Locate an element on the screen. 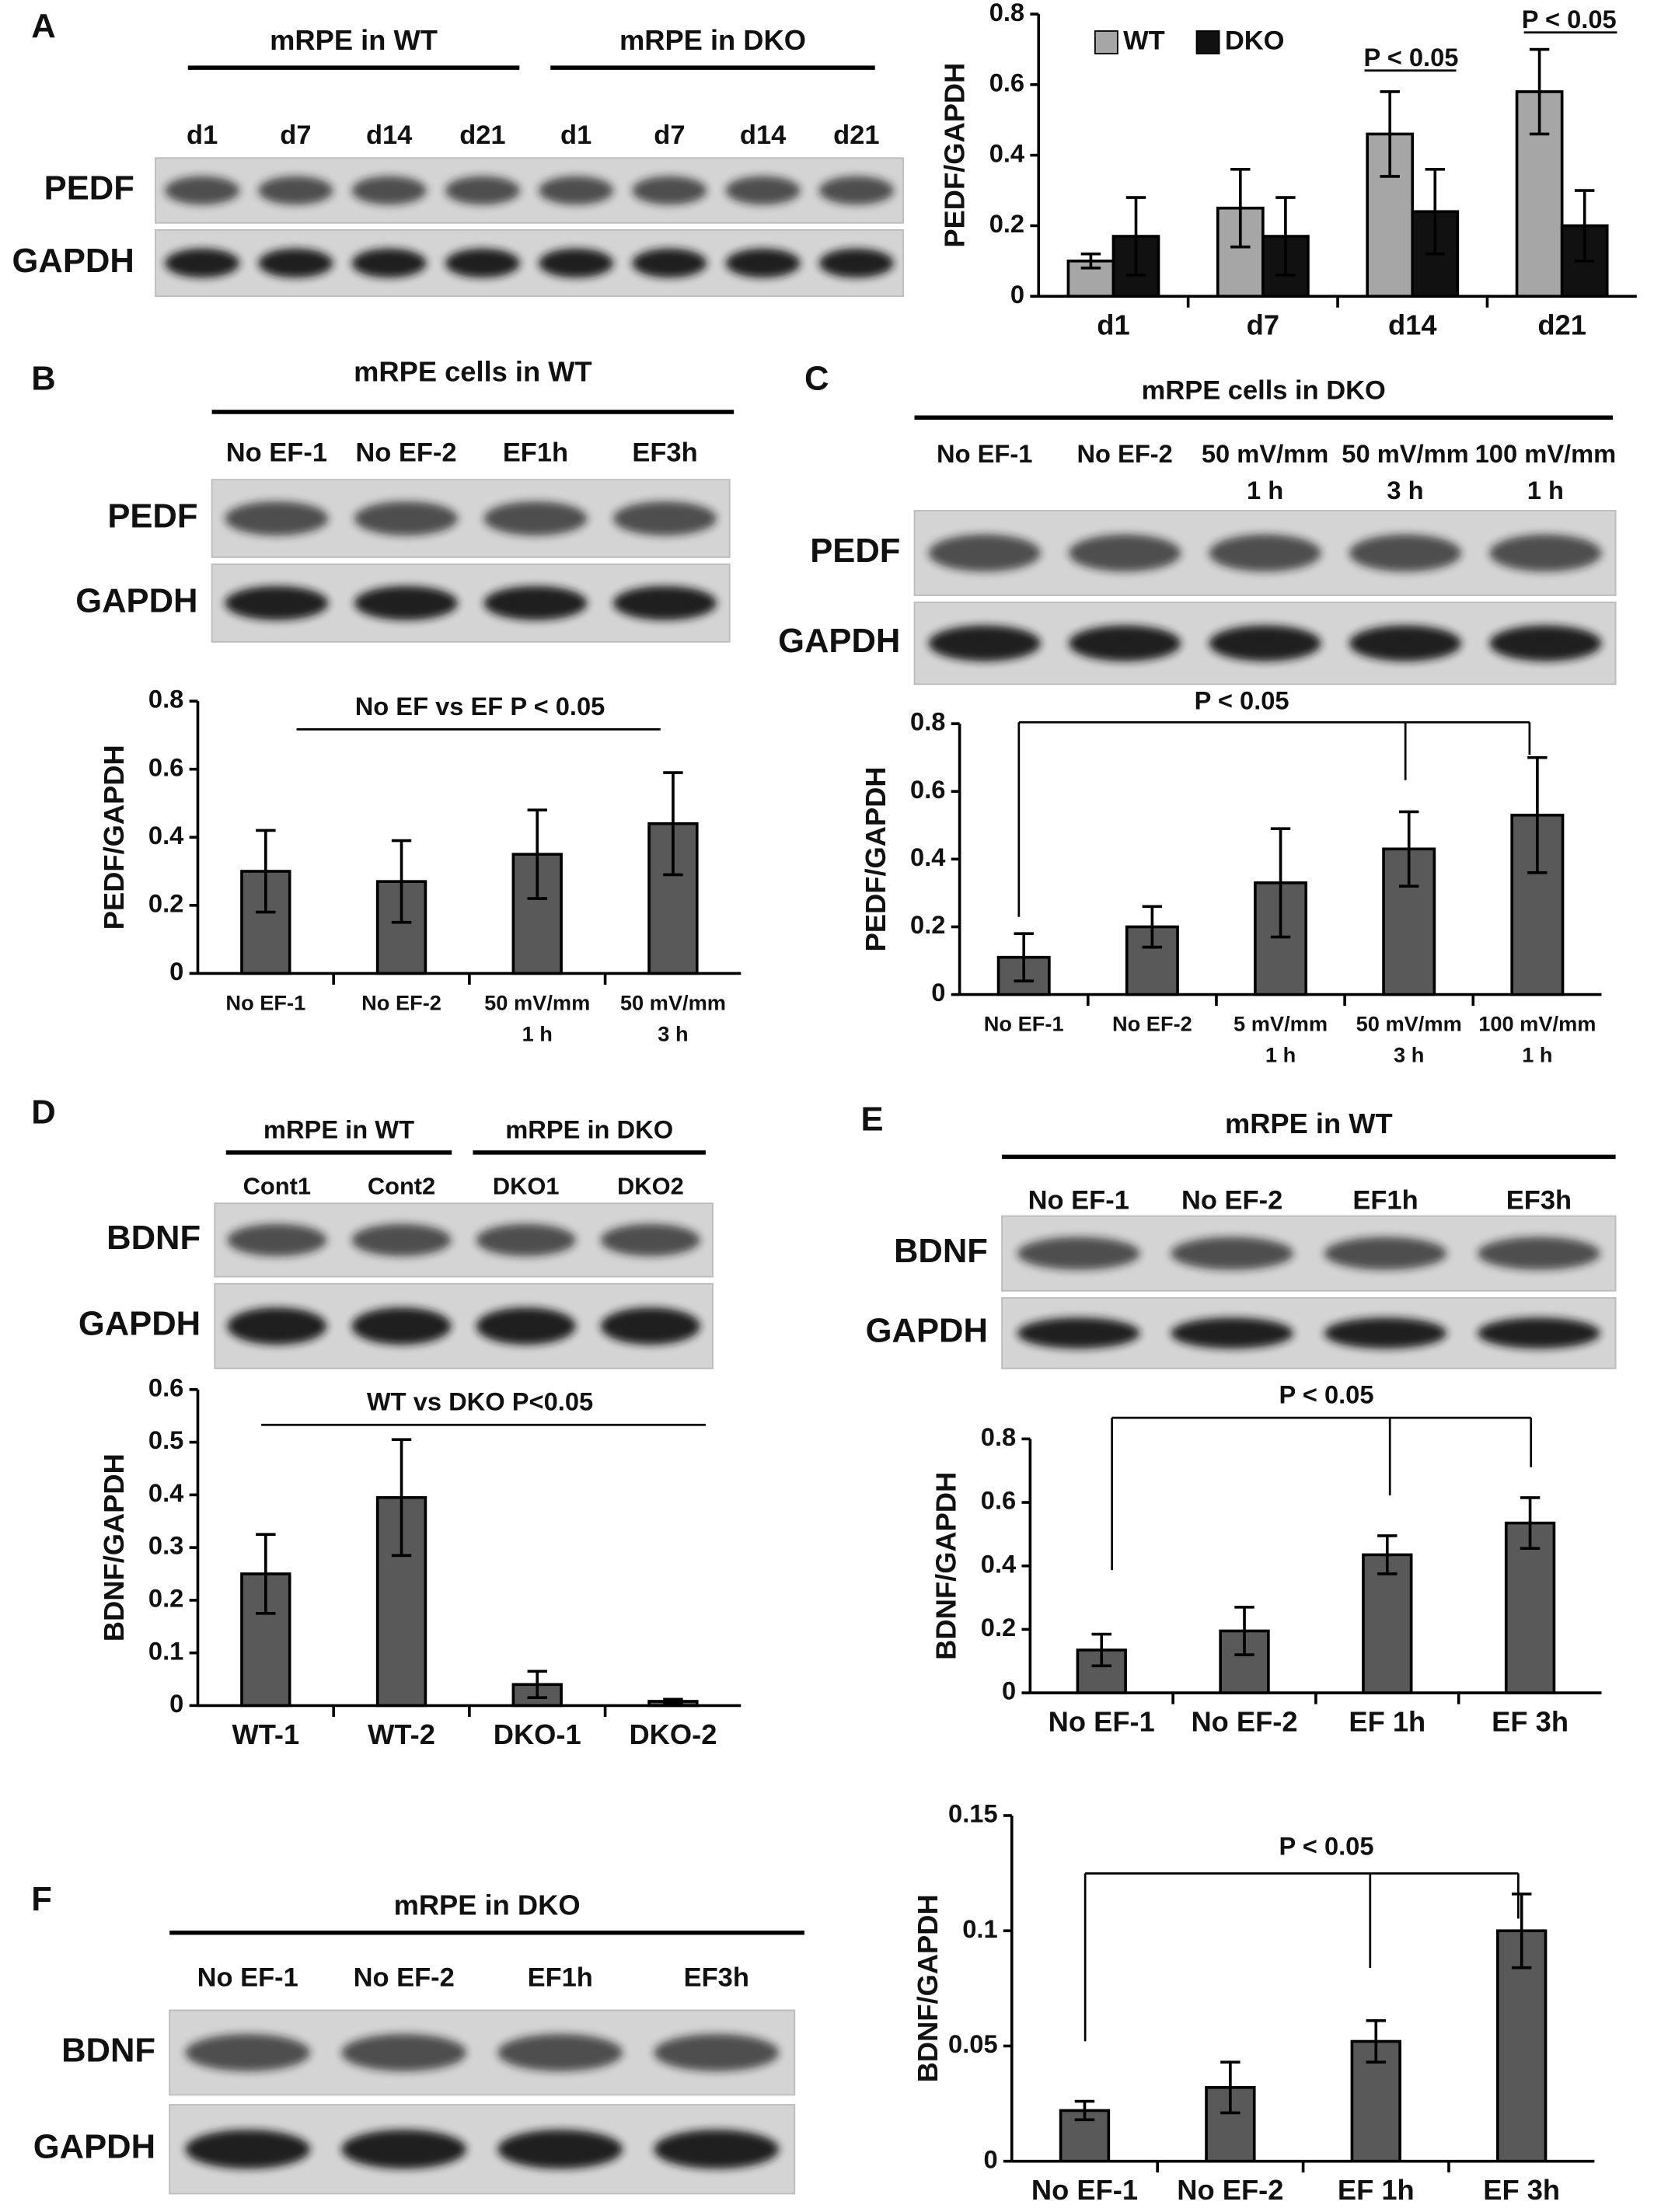 The height and width of the screenshot is (2212, 1654). x-tick-label: EF 1h is located at coordinates (1376, 2190).